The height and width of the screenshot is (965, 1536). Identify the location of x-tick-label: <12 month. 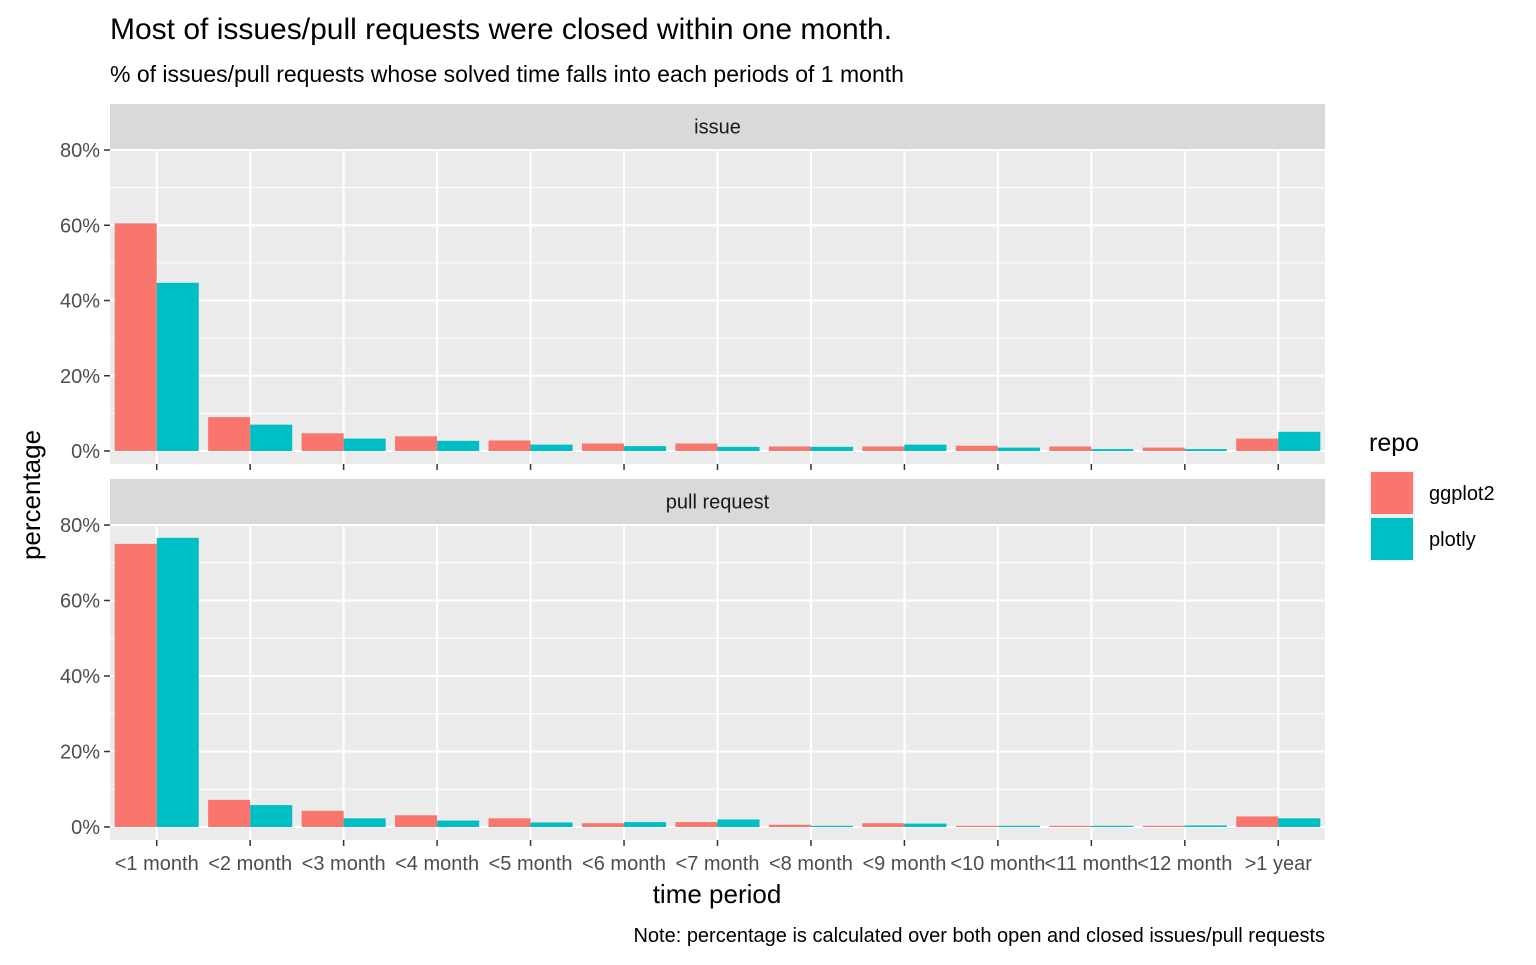
(1184, 864).